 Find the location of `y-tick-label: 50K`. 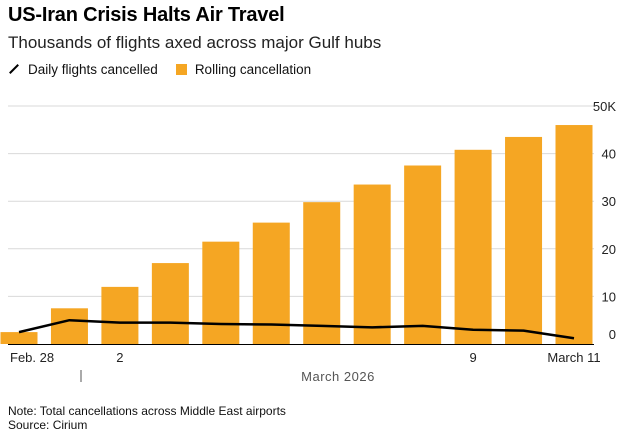

y-tick-label: 50K is located at coordinates (604, 106).